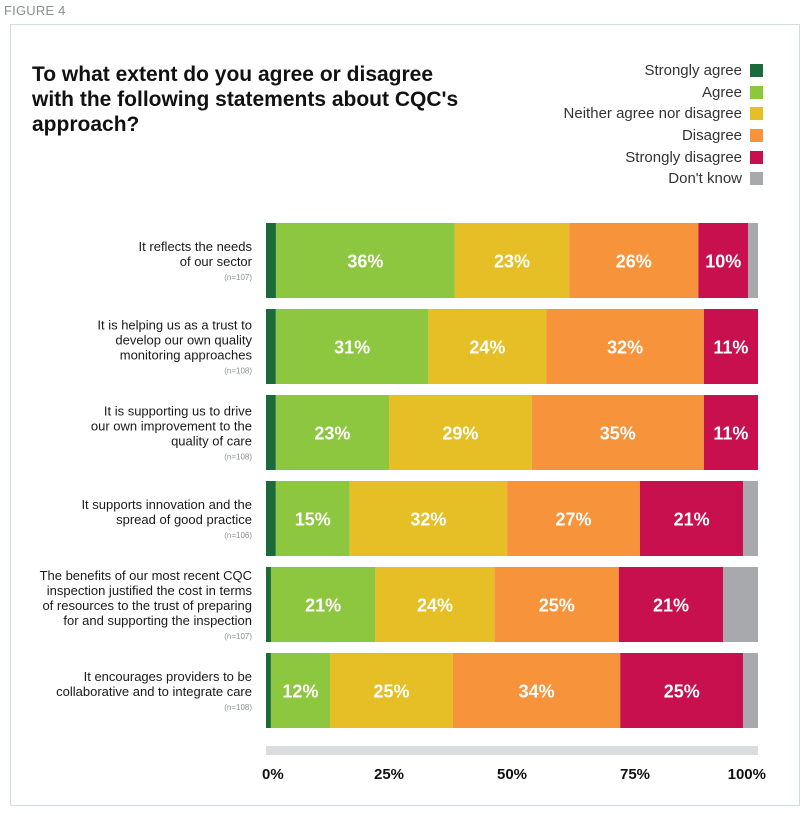 This screenshot has height=814, width=809. I want to click on legend-label: Strongly agree, so click(693, 71).